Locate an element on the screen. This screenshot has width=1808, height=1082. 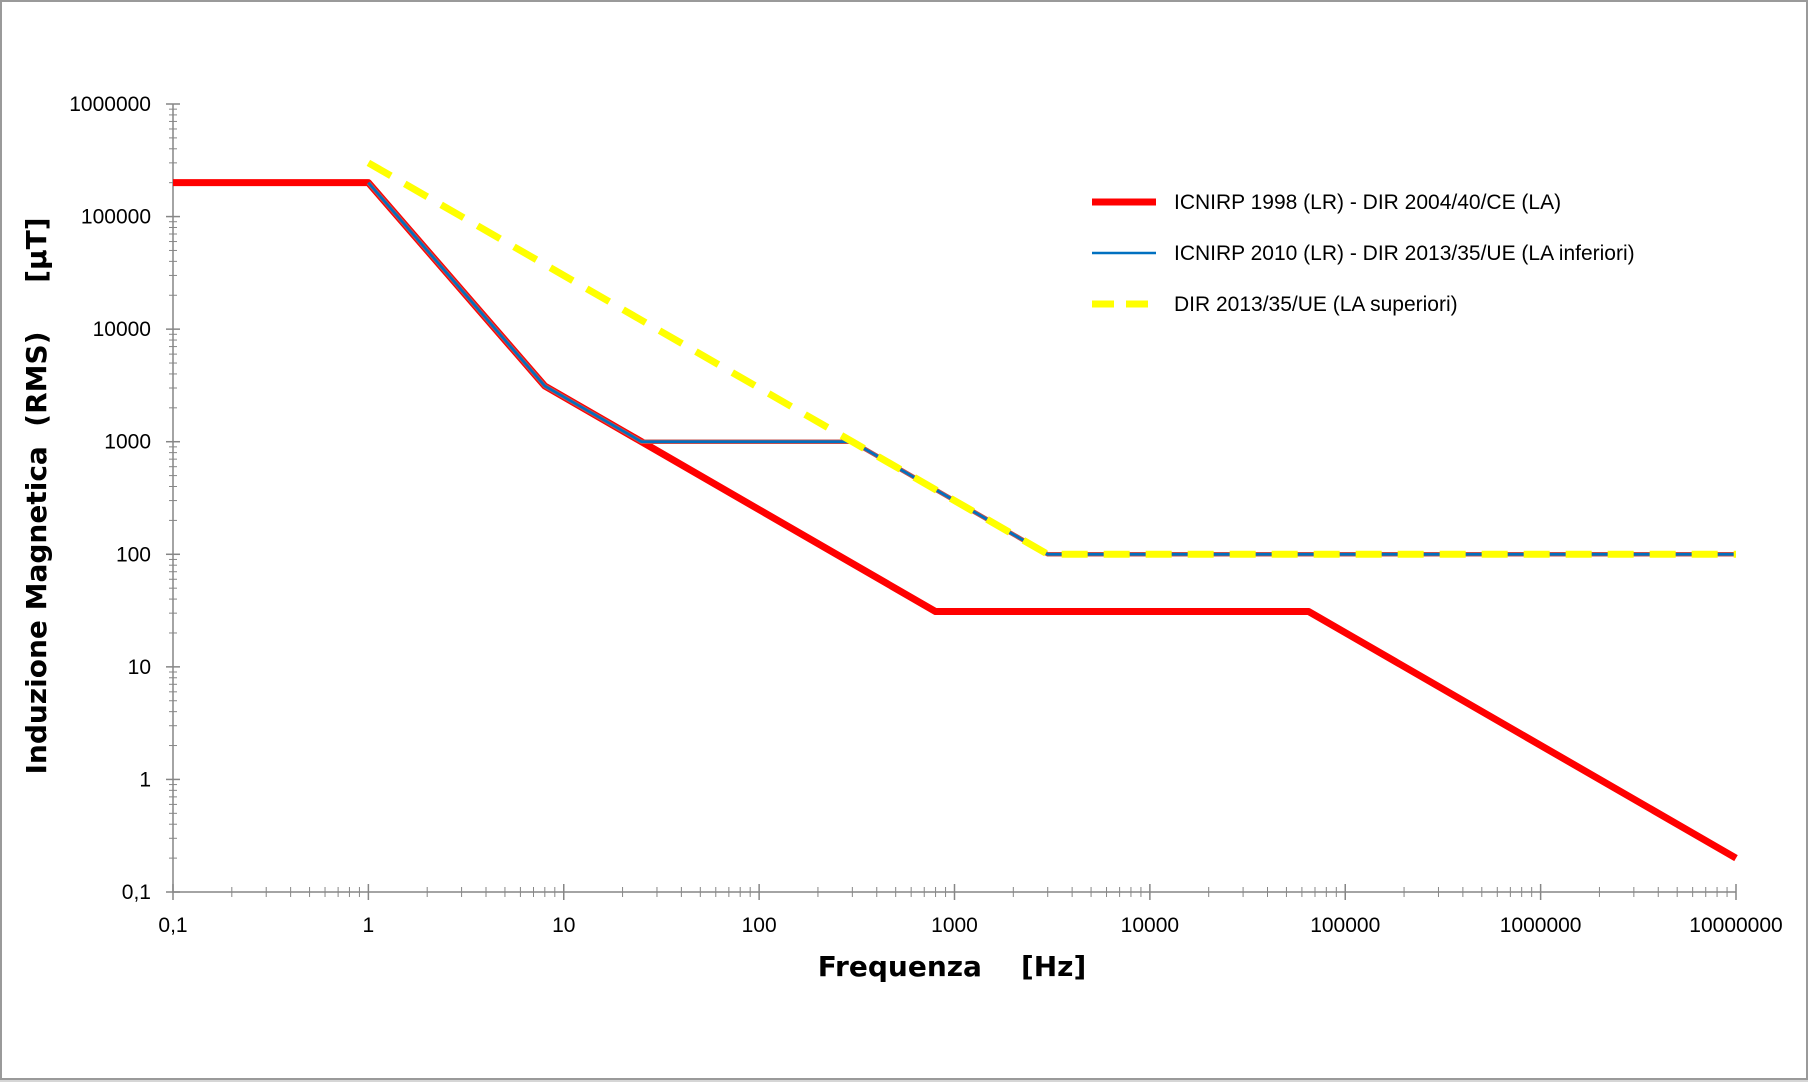
y-axis-title: Induzione Magnetica (RMS) [µT] is located at coordinates (36, 495).